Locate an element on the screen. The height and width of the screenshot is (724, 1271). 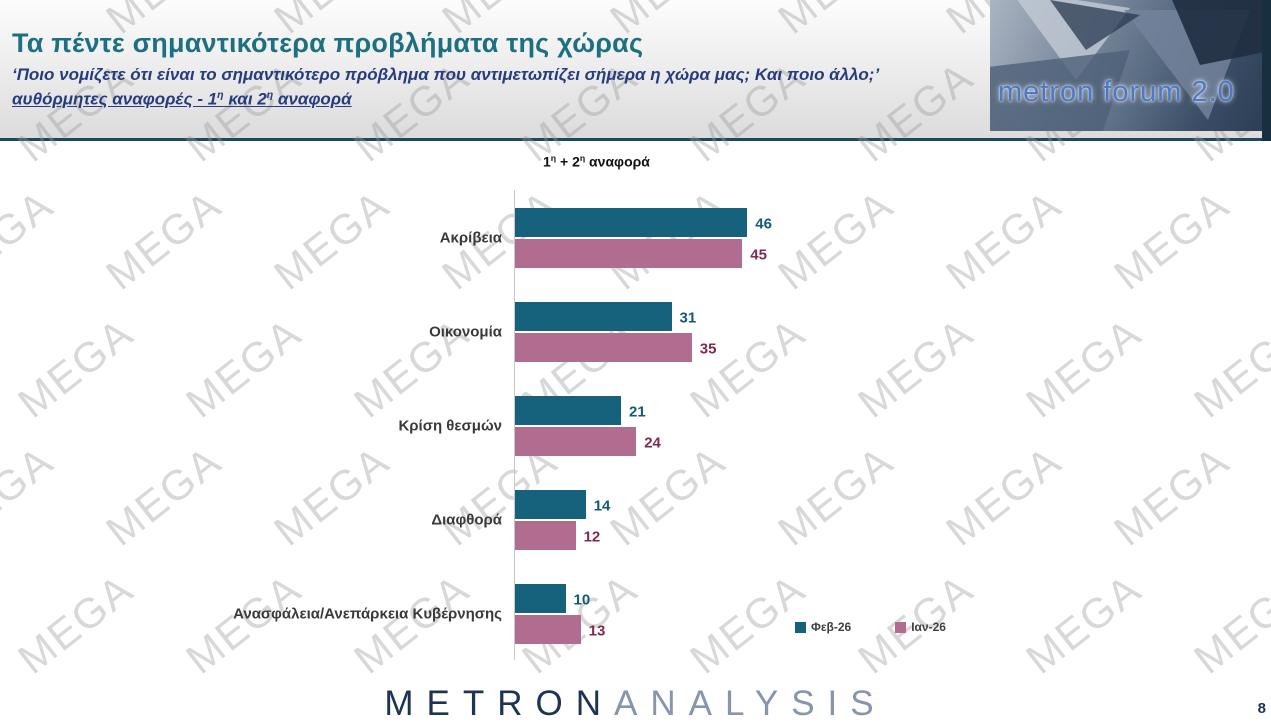
bar-value-label: 10 is located at coordinates (582, 599).